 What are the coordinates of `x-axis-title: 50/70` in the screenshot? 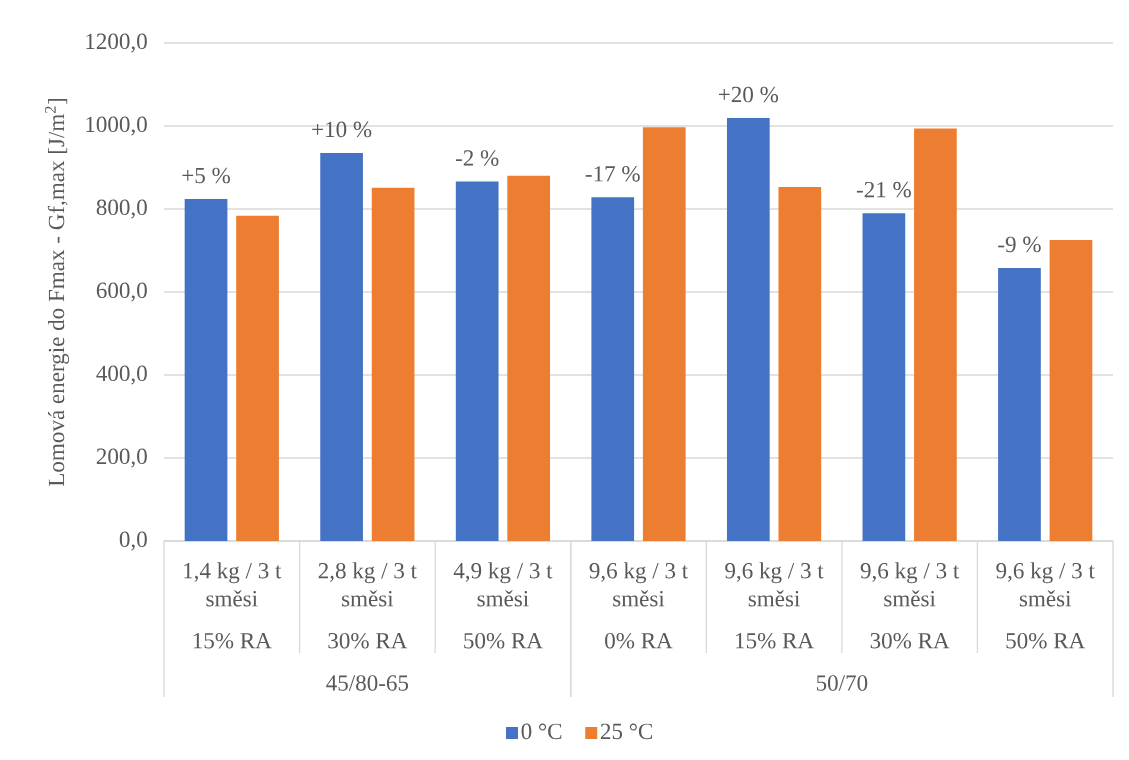 It's located at (842, 683).